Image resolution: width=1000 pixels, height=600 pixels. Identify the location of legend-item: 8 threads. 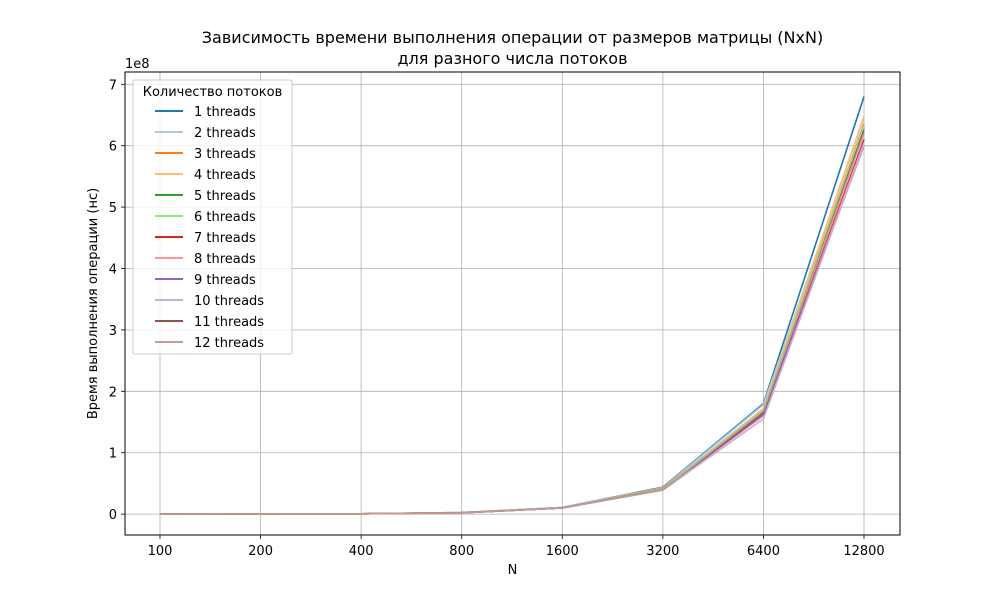
(205, 259).